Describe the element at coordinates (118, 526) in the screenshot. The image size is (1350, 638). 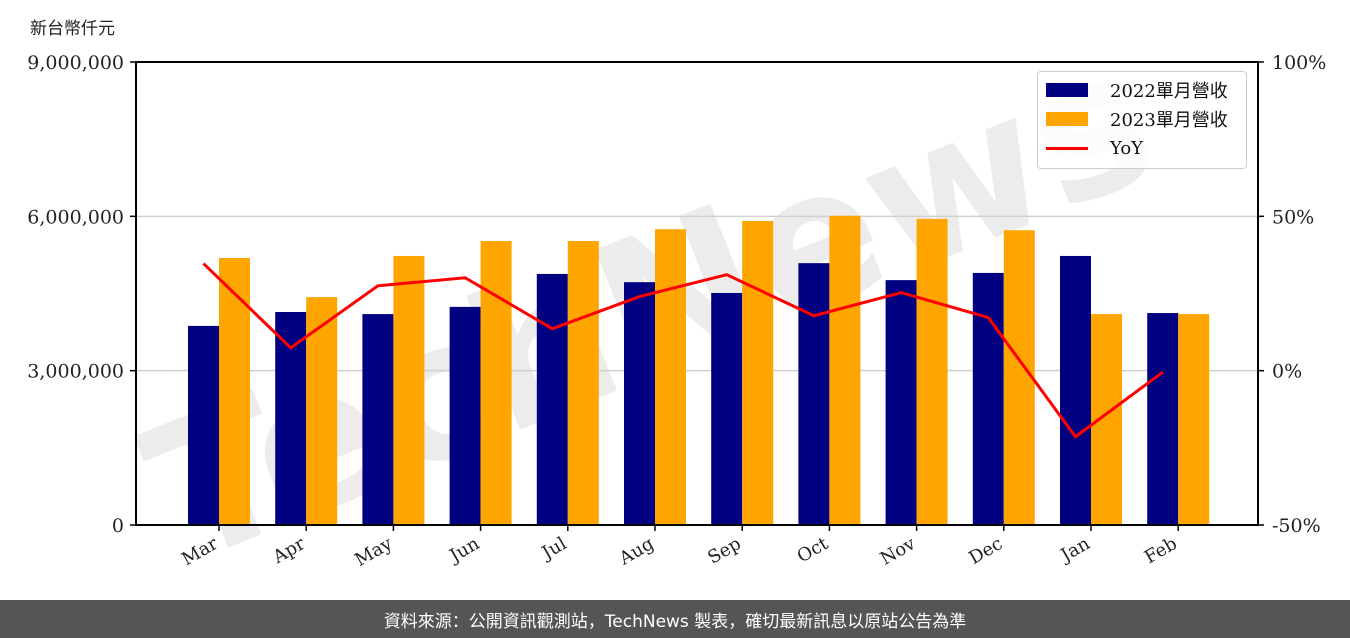
I see `y-tick-label: 0` at that location.